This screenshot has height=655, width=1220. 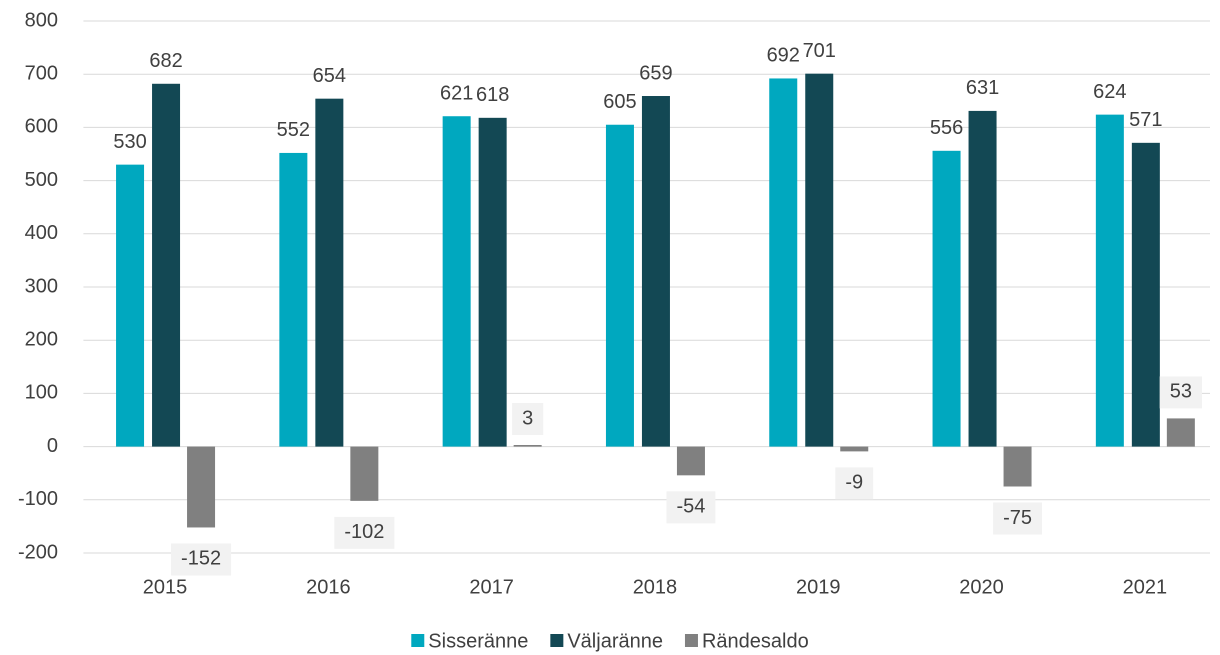 What do you see at coordinates (946, 128) in the screenshot?
I see `data-label: 556` at bounding box center [946, 128].